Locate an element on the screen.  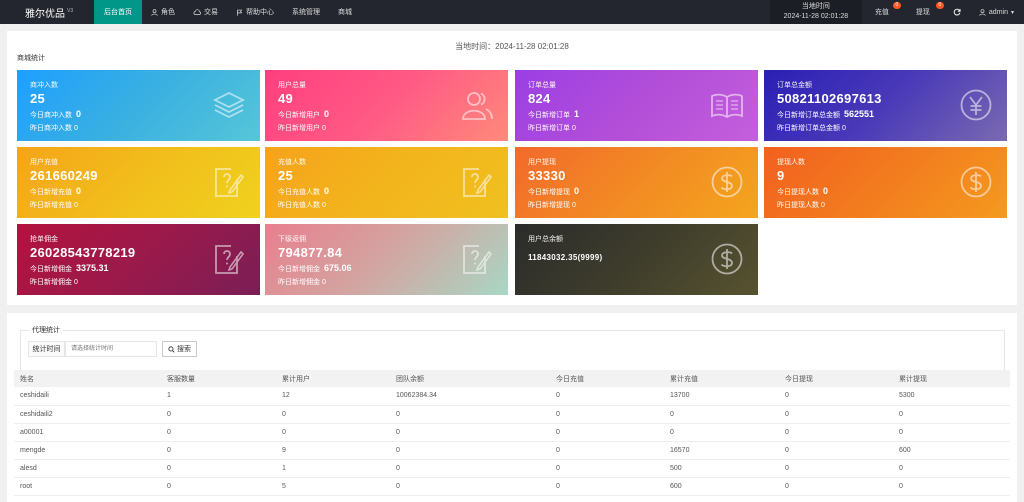
stat-card-today: 今日新增充值 0 is located at coordinates (55, 191).